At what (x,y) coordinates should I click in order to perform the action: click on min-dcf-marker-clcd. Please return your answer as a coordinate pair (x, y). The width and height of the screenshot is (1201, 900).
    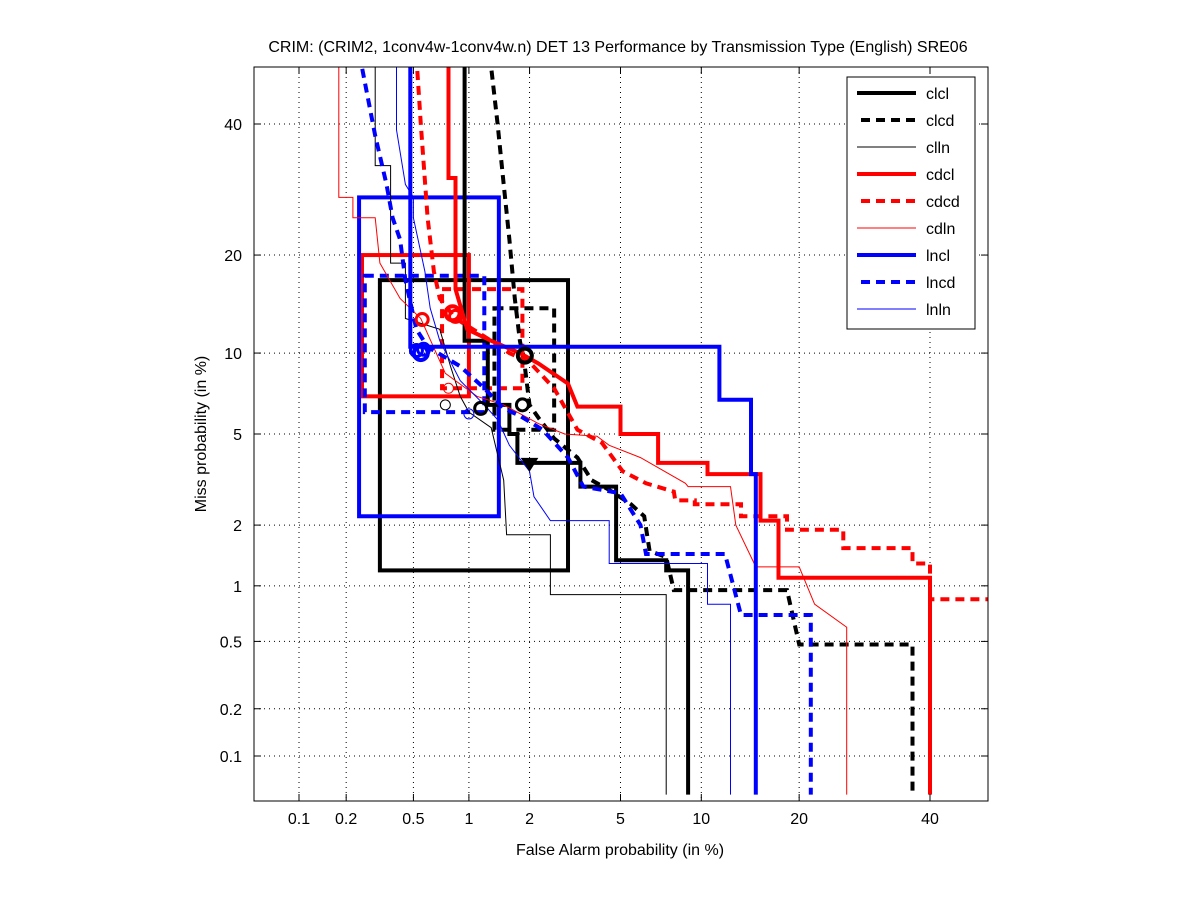
    Looking at the image, I should click on (524, 355).